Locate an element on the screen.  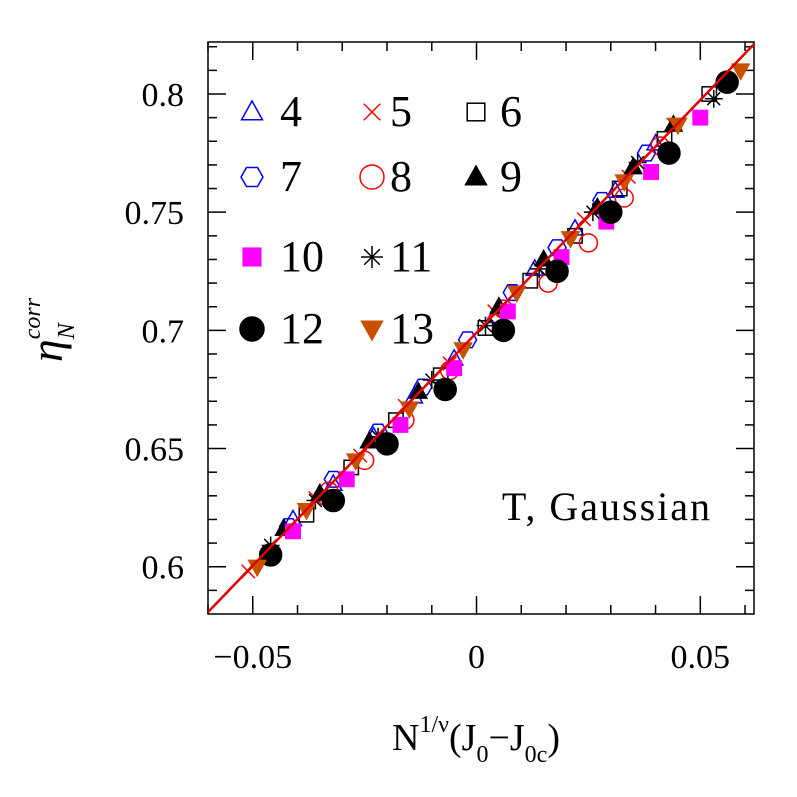
y-axislabel: ηNcorr is located at coordinates (50, 329).